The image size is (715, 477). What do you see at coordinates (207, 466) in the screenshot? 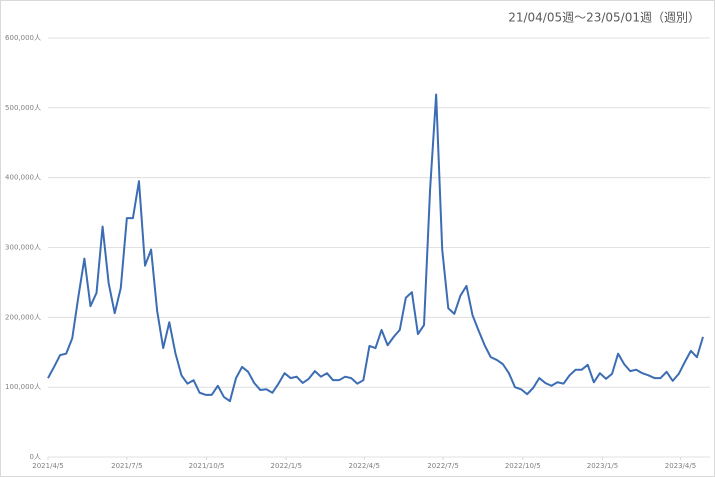
I see `x-tick-label: 2021/10/5` at bounding box center [207, 466].